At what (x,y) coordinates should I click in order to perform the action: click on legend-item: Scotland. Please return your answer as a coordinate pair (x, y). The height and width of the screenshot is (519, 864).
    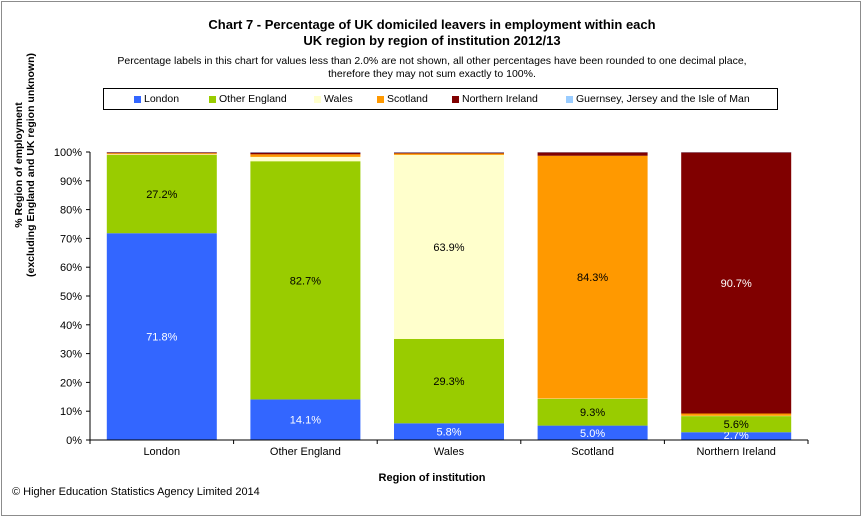
    Looking at the image, I should click on (402, 99).